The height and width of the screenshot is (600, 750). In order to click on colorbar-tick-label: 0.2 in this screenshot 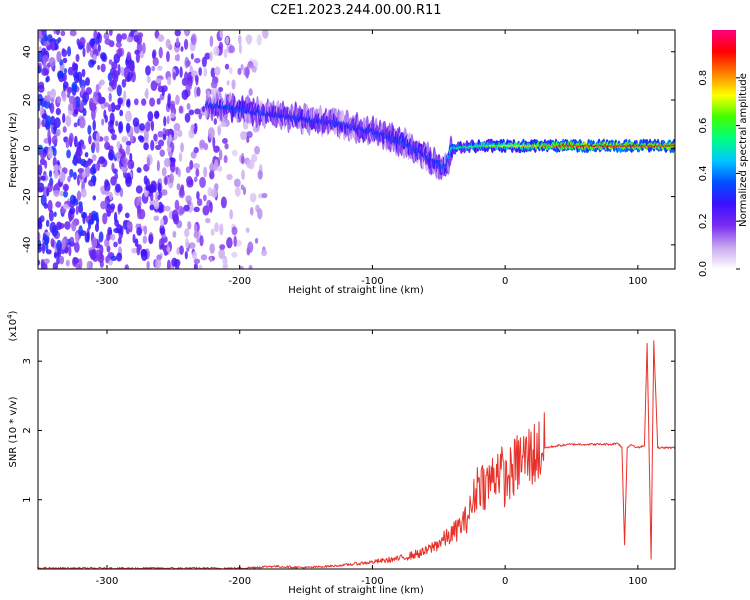, I will do `click(703, 221)`.